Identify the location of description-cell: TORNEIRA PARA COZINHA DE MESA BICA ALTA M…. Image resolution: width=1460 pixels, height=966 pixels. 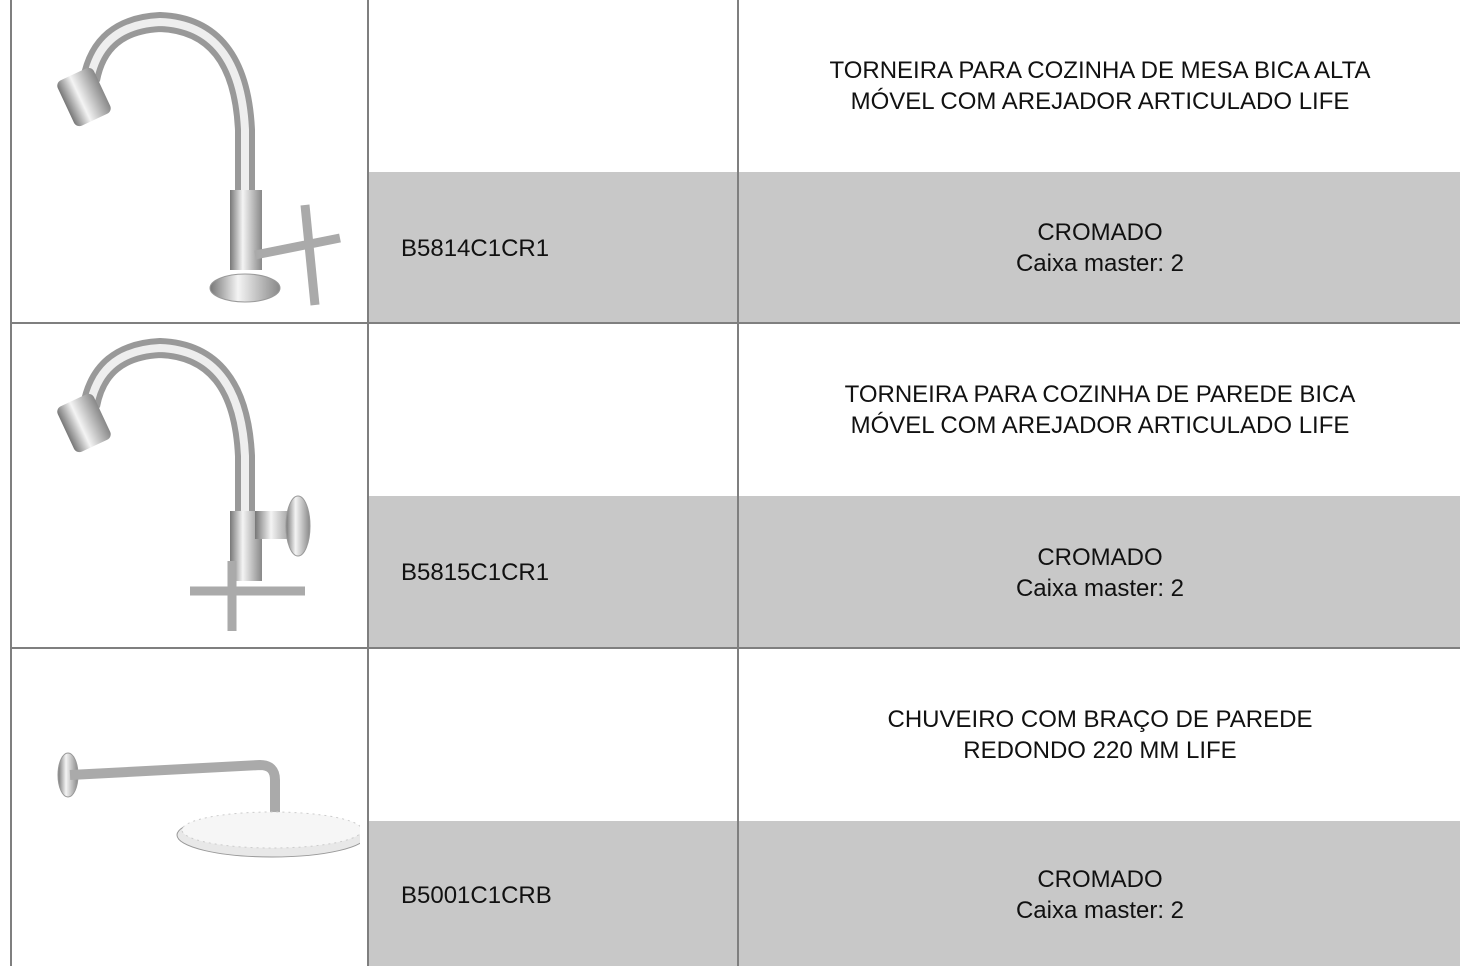
(1100, 86).